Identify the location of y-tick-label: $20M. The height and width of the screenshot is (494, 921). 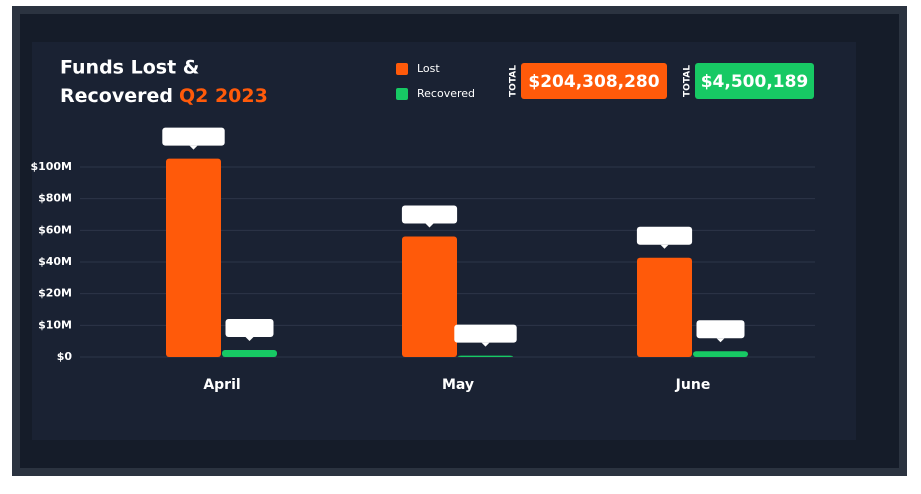
(55, 293).